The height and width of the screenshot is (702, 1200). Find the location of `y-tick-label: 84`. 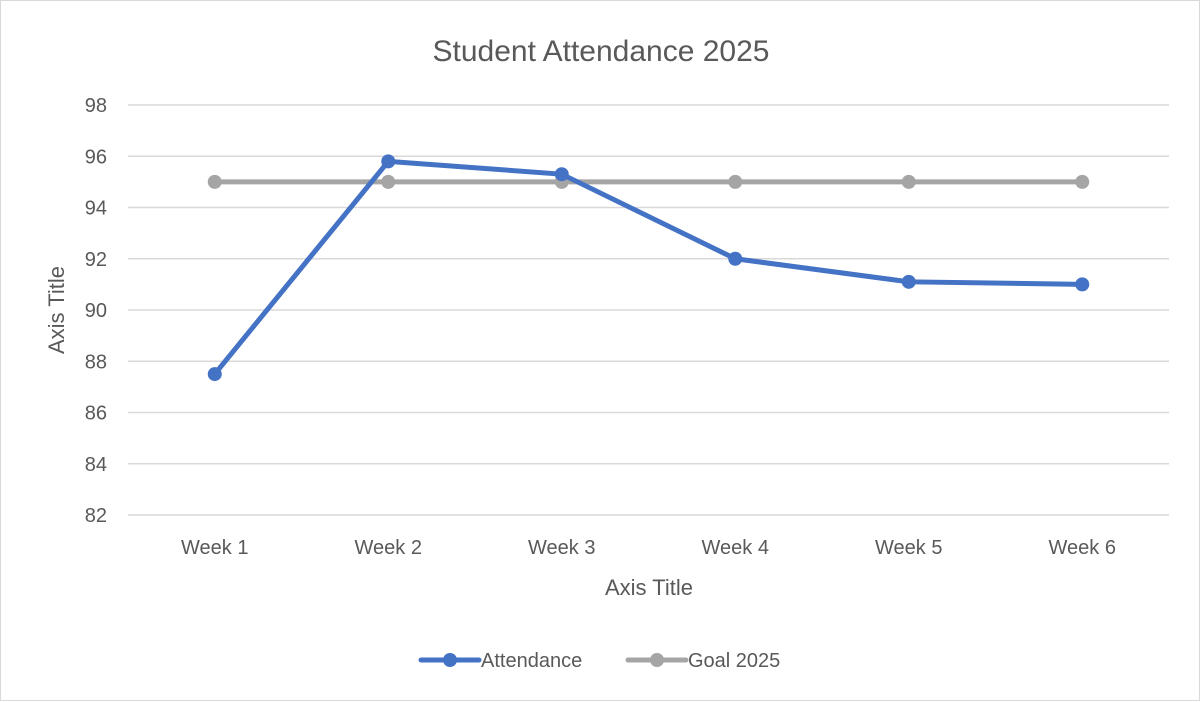

y-tick-label: 84 is located at coordinates (96, 465).